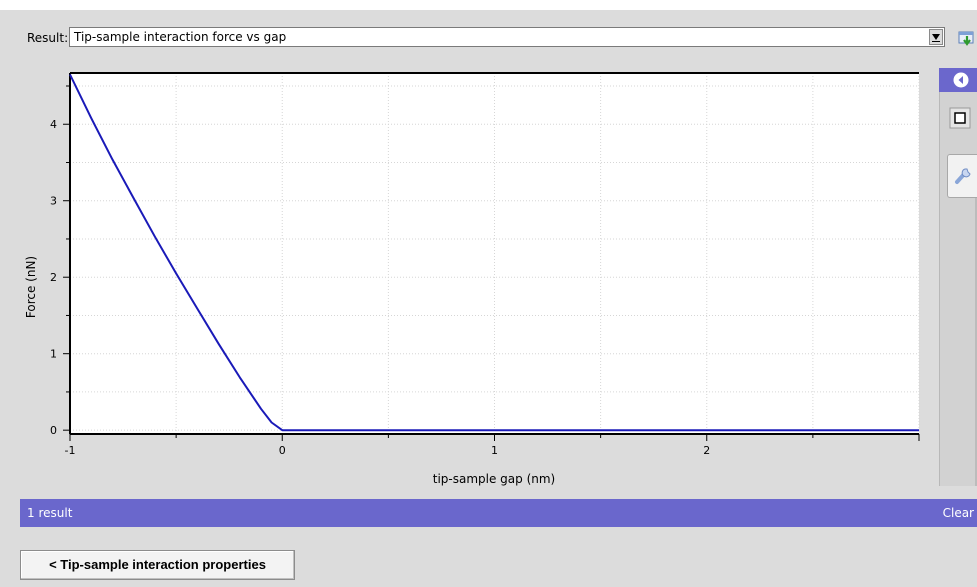  What do you see at coordinates (70, 450) in the screenshot?
I see `x-tick-label: -1` at bounding box center [70, 450].